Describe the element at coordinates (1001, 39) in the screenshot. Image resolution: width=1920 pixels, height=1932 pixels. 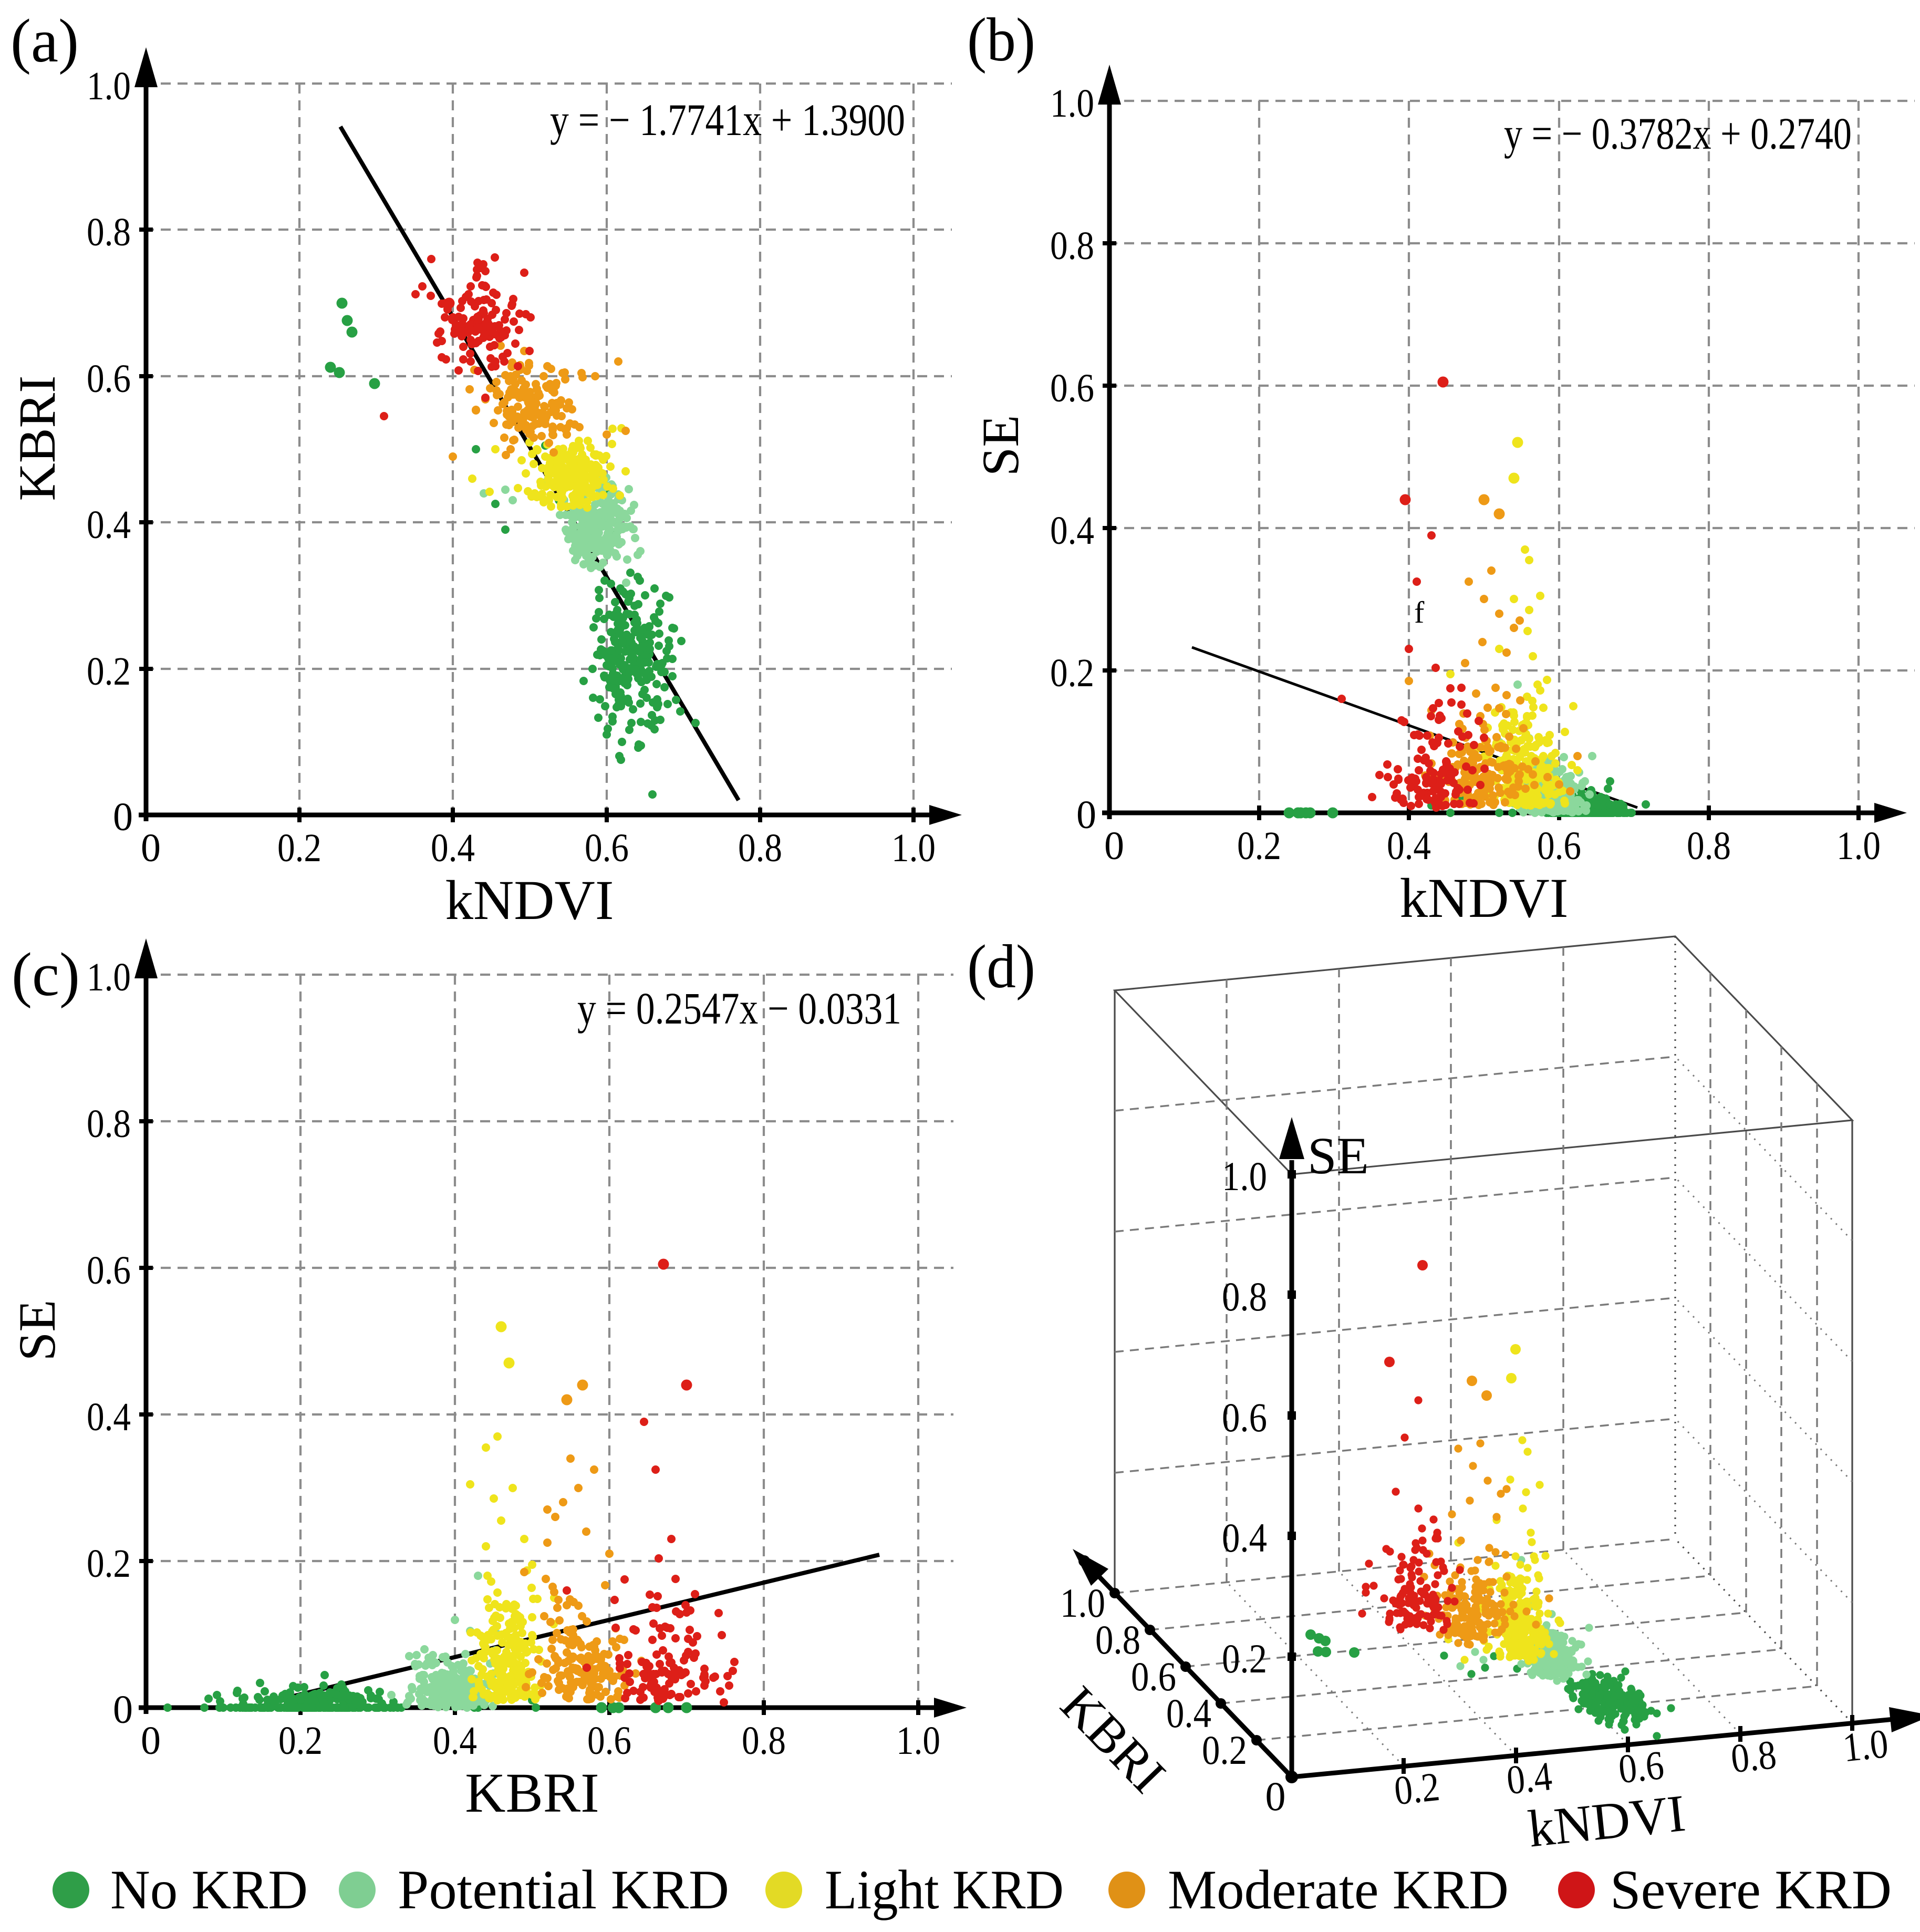
I see `svg-text: (b)` at that location.